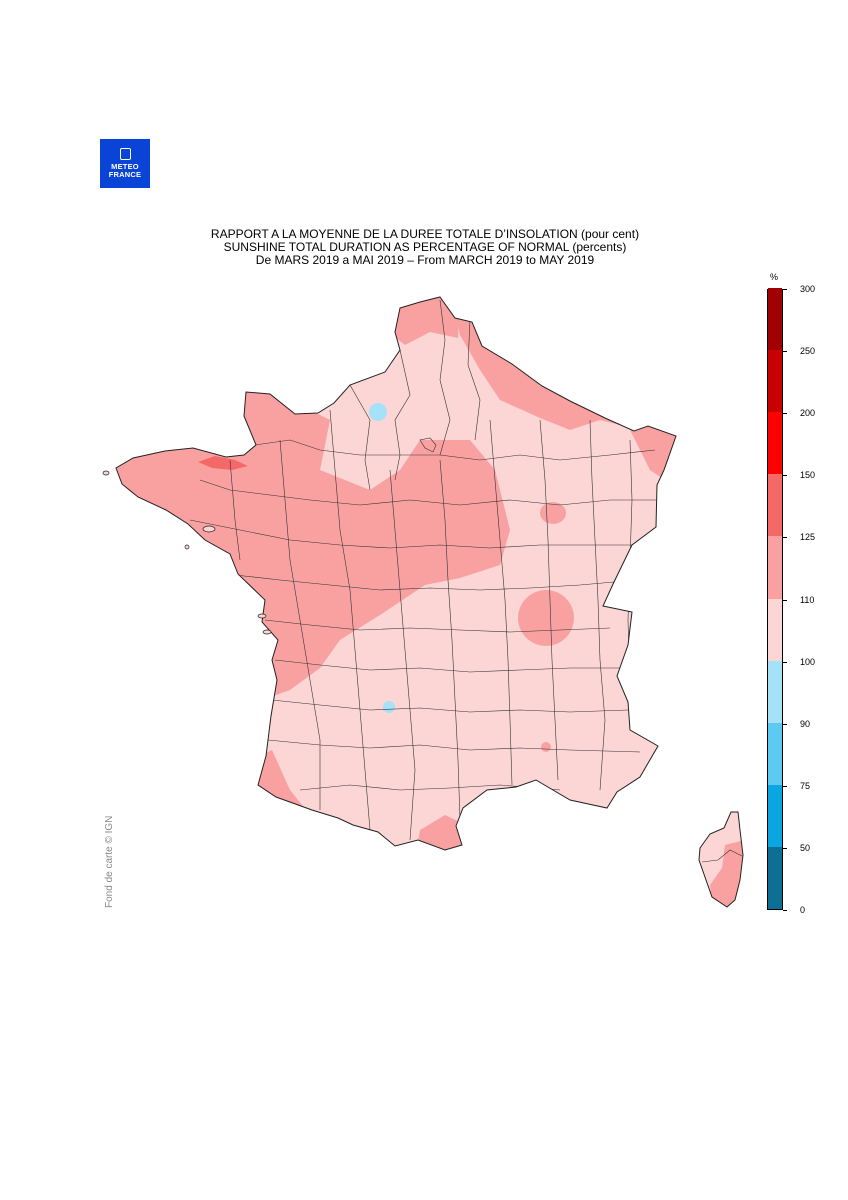 This screenshot has width=848, height=1200. I want to click on meteo-france-logo: METEO FRANCE, so click(125, 163).